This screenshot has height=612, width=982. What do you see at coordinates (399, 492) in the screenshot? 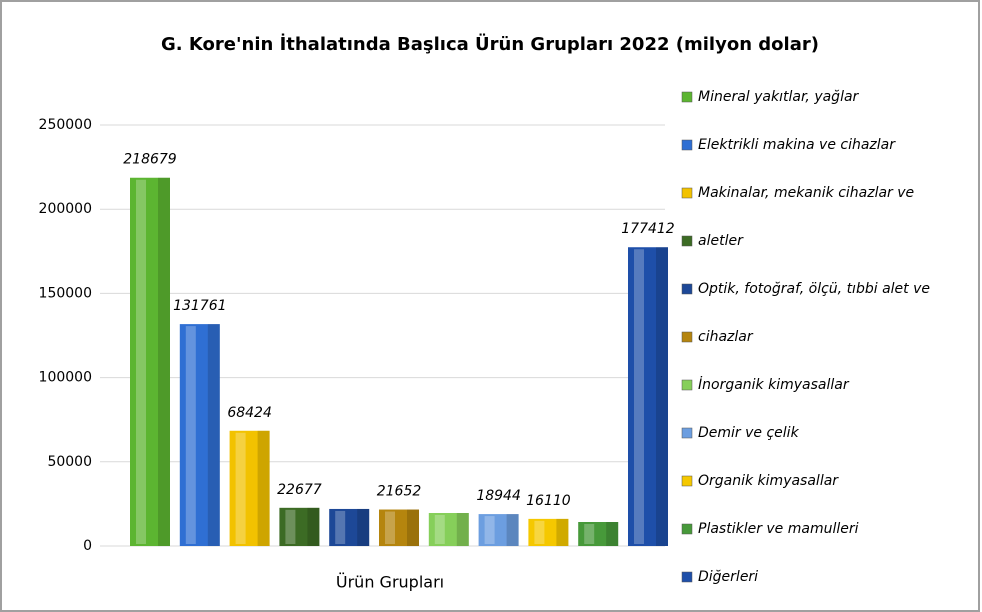
I see `data-label: 21652` at bounding box center [399, 492].